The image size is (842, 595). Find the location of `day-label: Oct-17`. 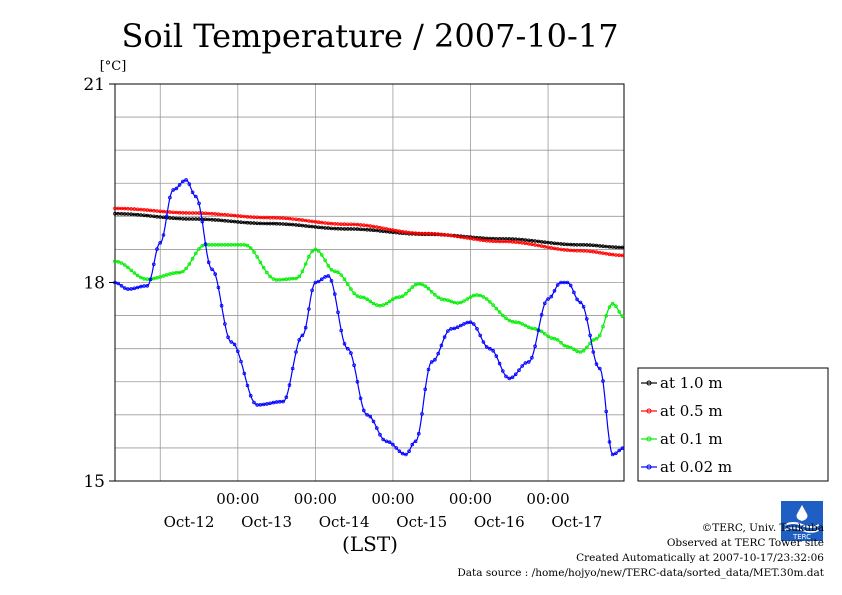

day-label: Oct-17 is located at coordinates (576, 522).